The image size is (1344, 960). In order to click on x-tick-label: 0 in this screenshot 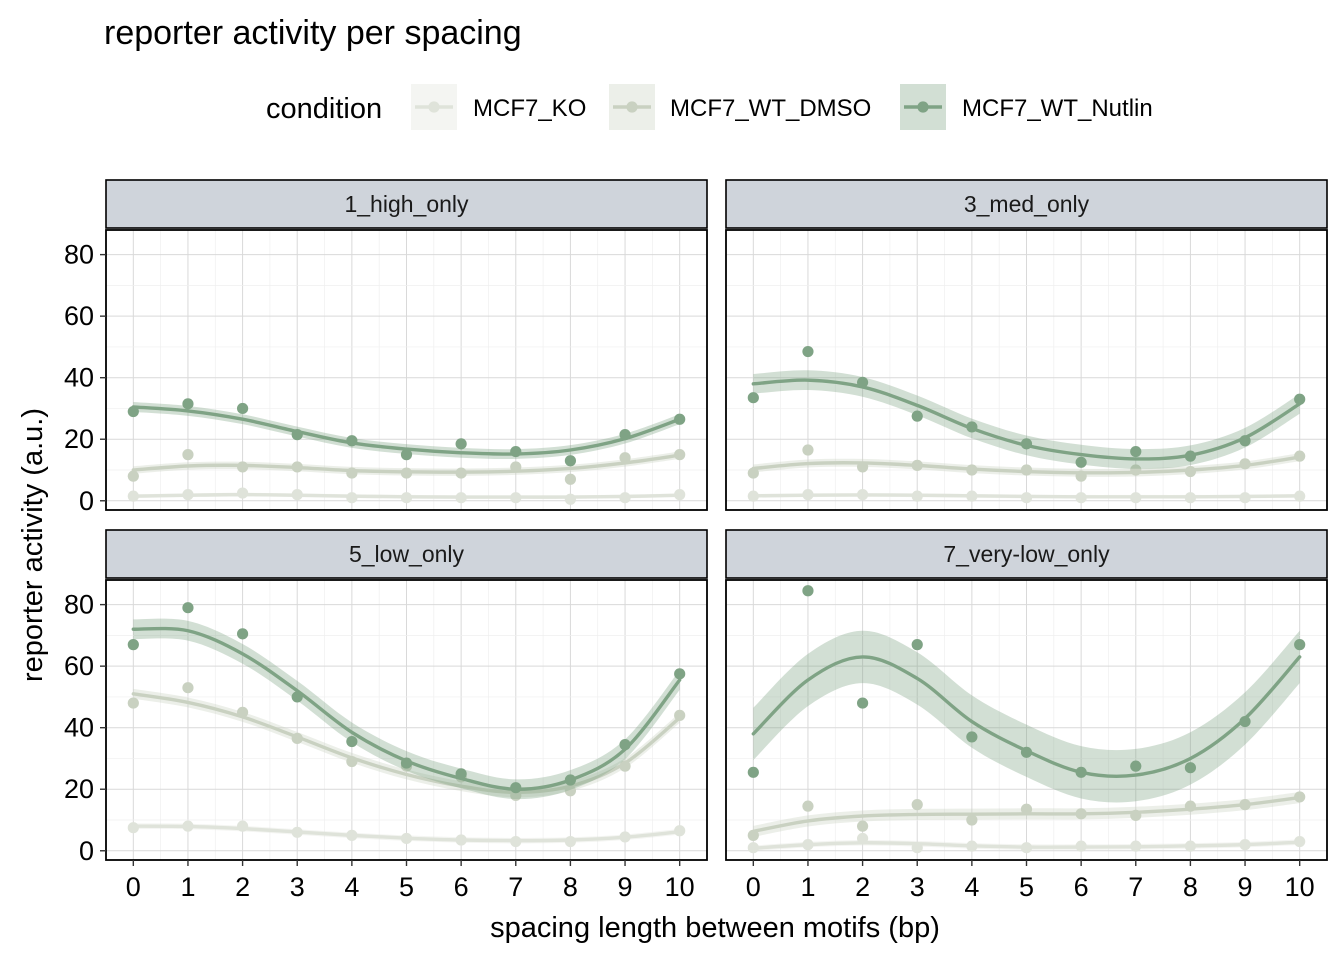, I will do `click(133, 887)`.